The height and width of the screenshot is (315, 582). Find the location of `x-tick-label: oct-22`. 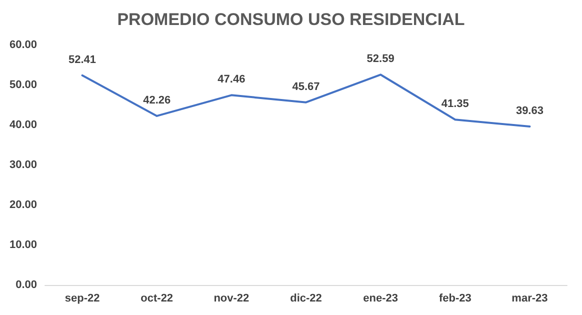

x-tick-label: oct-22 is located at coordinates (157, 298).